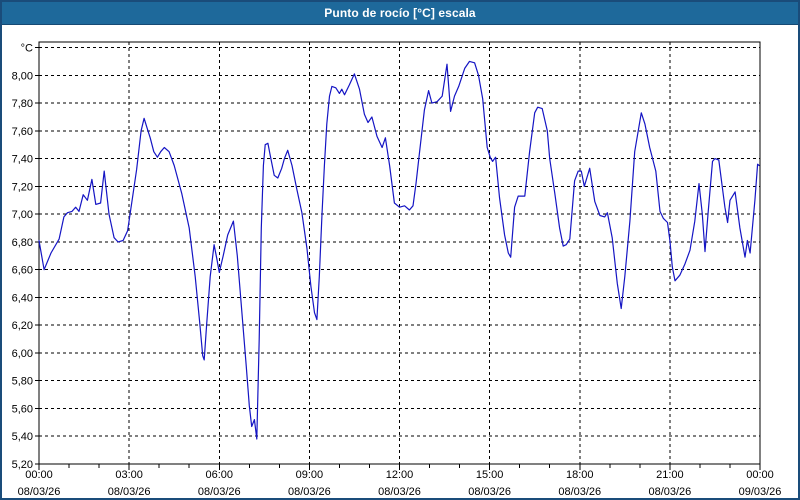  Describe the element at coordinates (22, 326) in the screenshot. I see `y-axis-label: 6,20` at that location.